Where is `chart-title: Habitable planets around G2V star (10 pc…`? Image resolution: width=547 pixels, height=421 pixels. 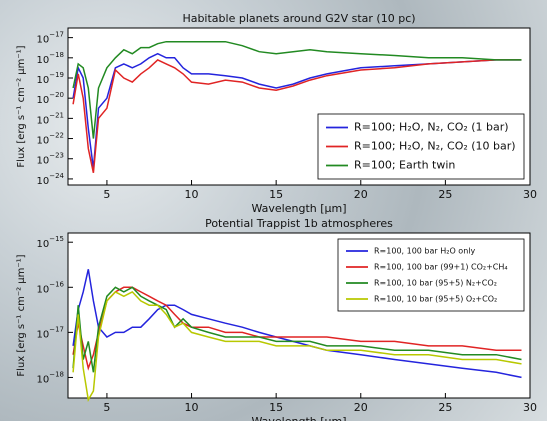
chart-title: Habitable planets around G2V star (10 pc… is located at coordinates (298, 18).